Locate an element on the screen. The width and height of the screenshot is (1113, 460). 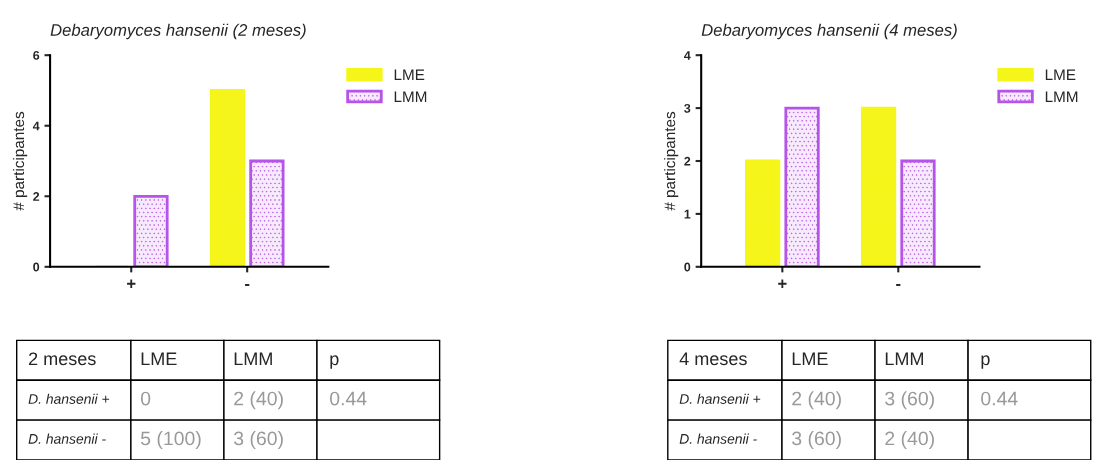
text: 4 meses is located at coordinates (713, 359).